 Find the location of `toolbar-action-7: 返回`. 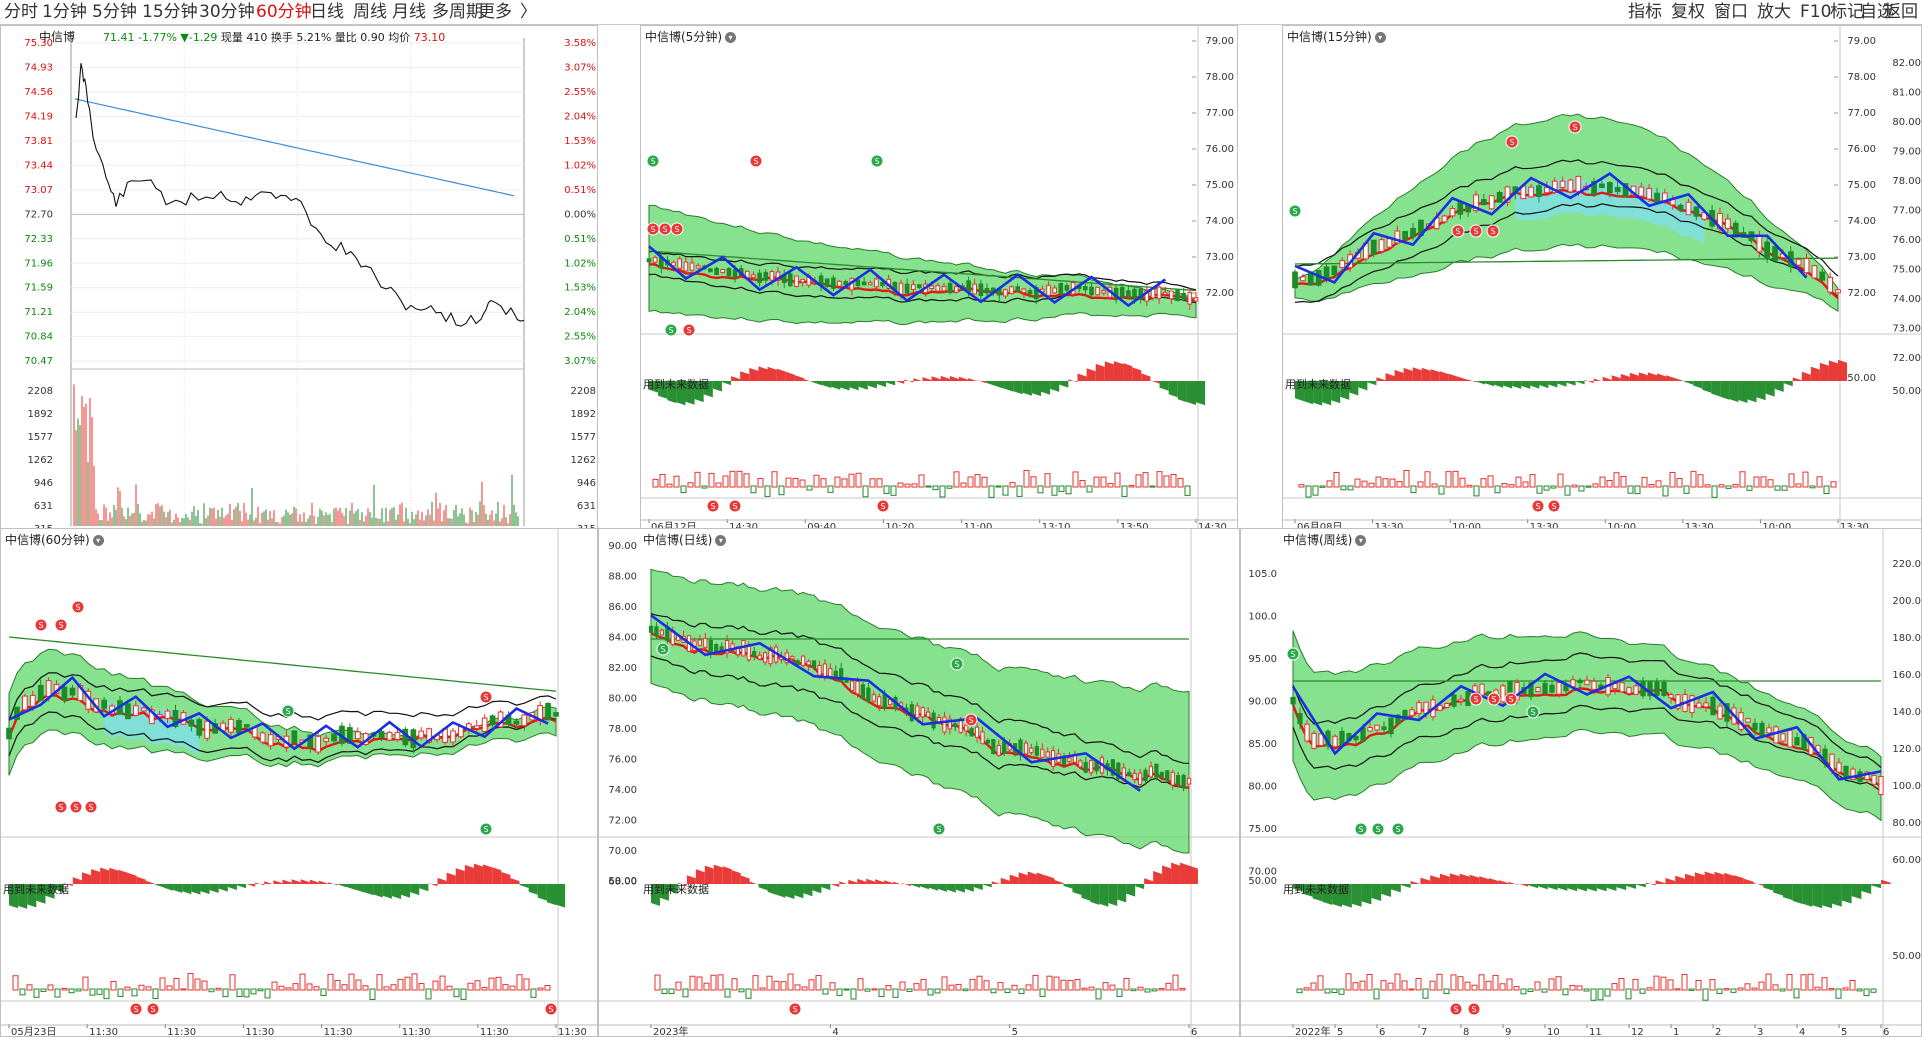

toolbar-action-7: 返回 is located at coordinates (1901, 12).